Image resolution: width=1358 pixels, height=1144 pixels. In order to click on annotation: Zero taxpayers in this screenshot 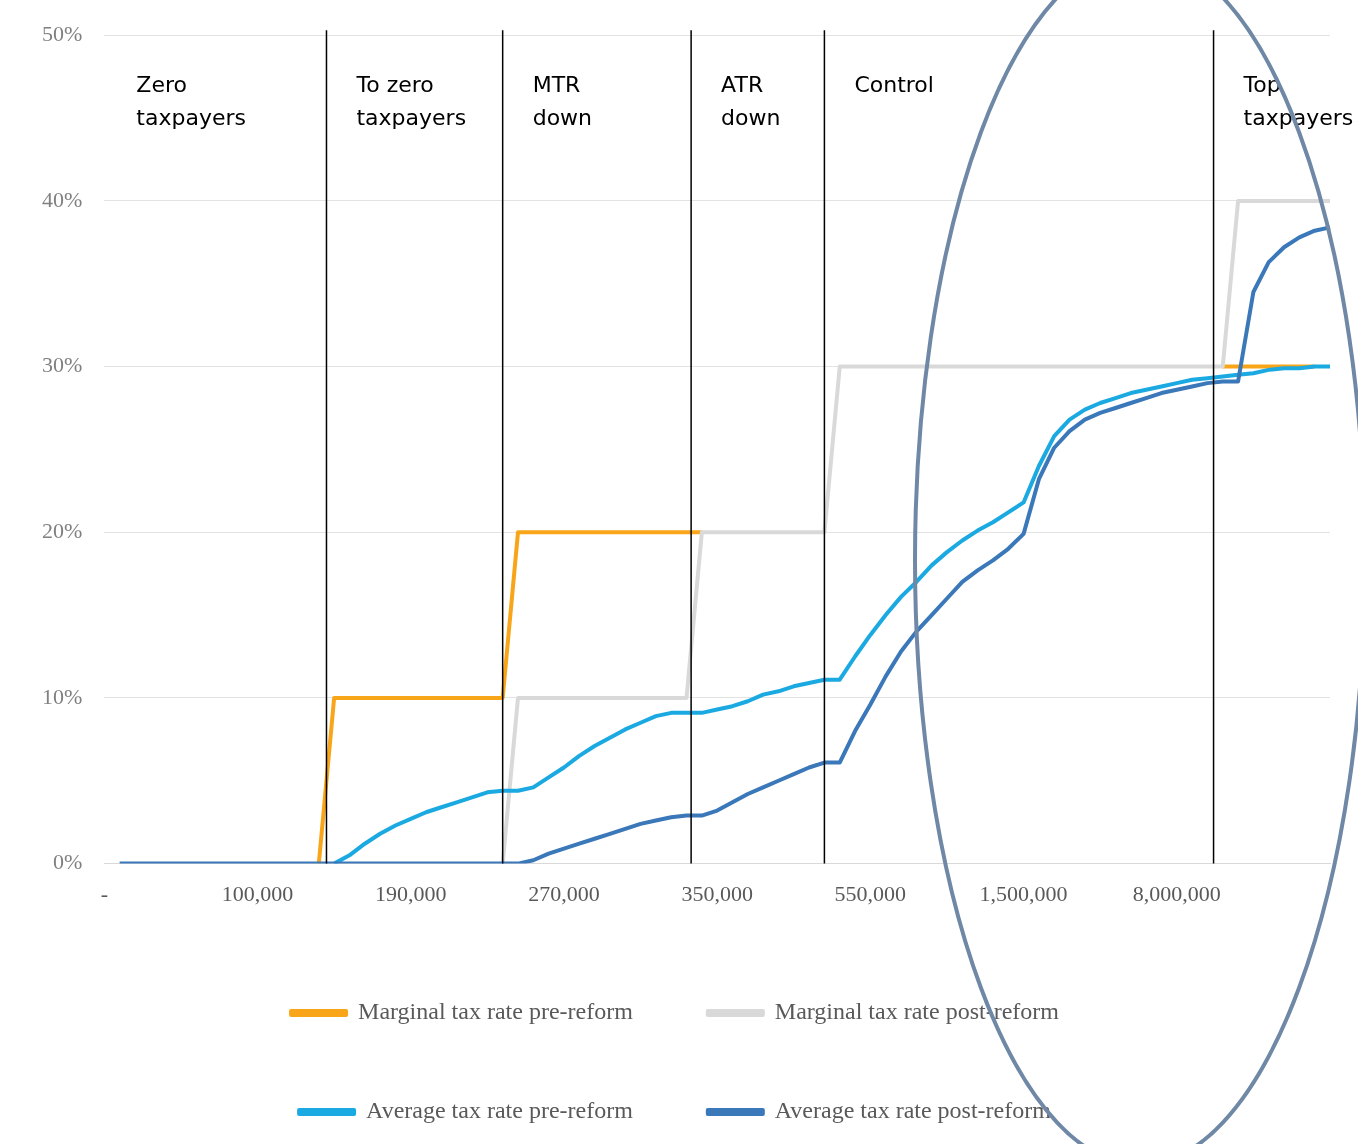, I will do `click(191, 100)`.